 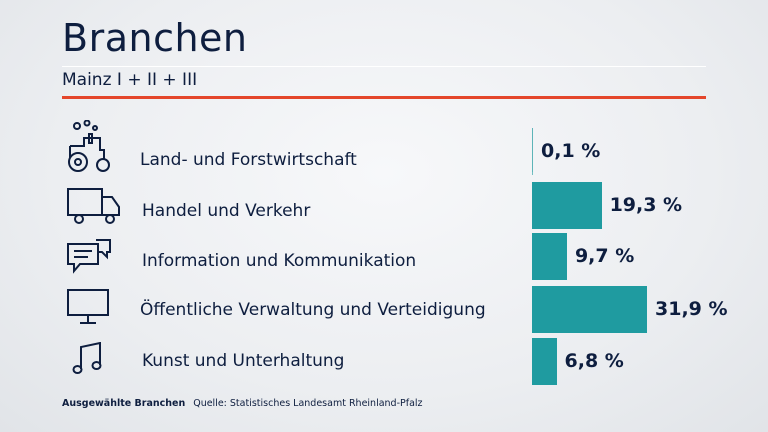 I want to click on monitor-icon, so click(x=89, y=307).